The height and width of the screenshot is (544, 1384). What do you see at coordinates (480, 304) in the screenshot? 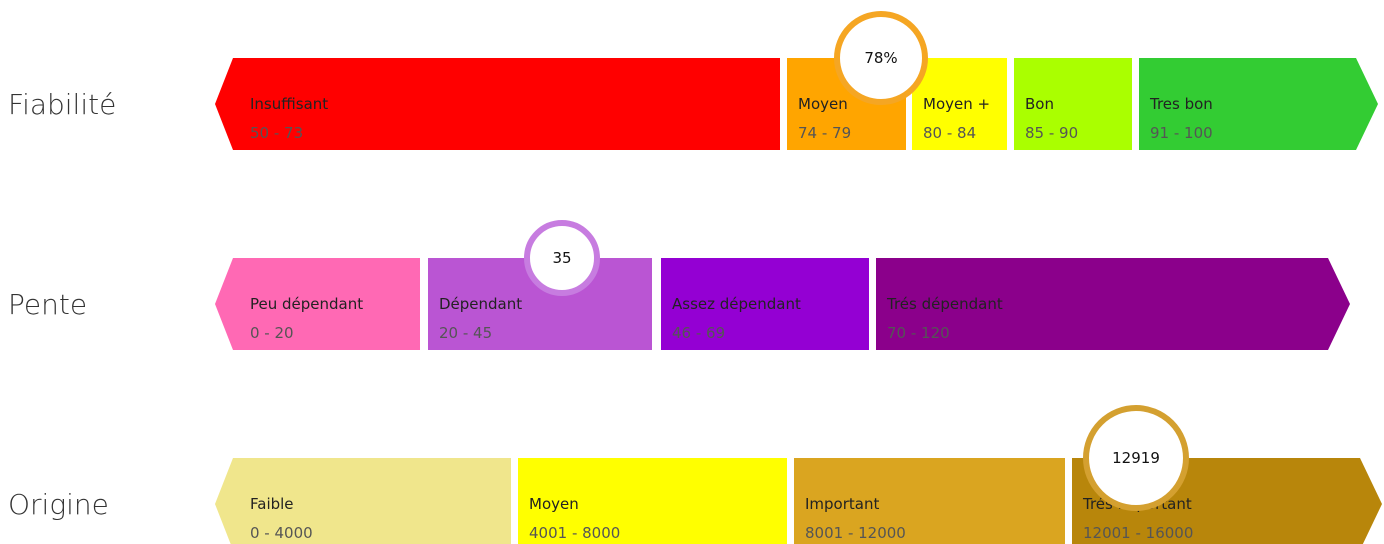
I see `segment-name: Dépendant` at bounding box center [480, 304].